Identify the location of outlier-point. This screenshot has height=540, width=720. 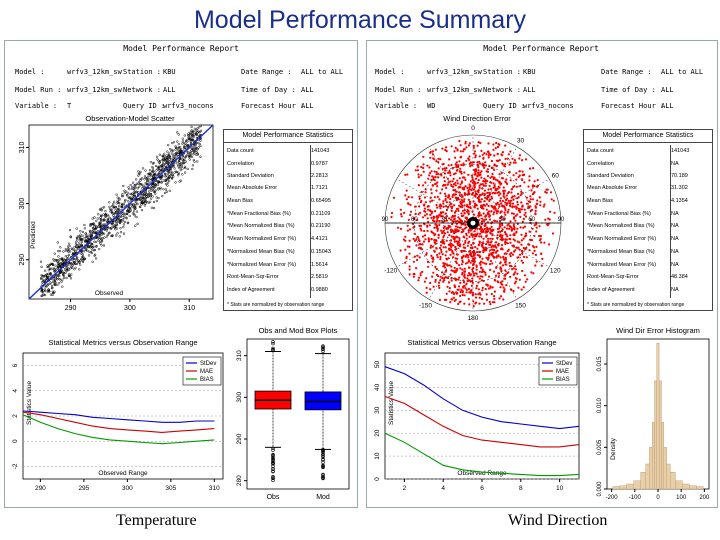
(273, 456).